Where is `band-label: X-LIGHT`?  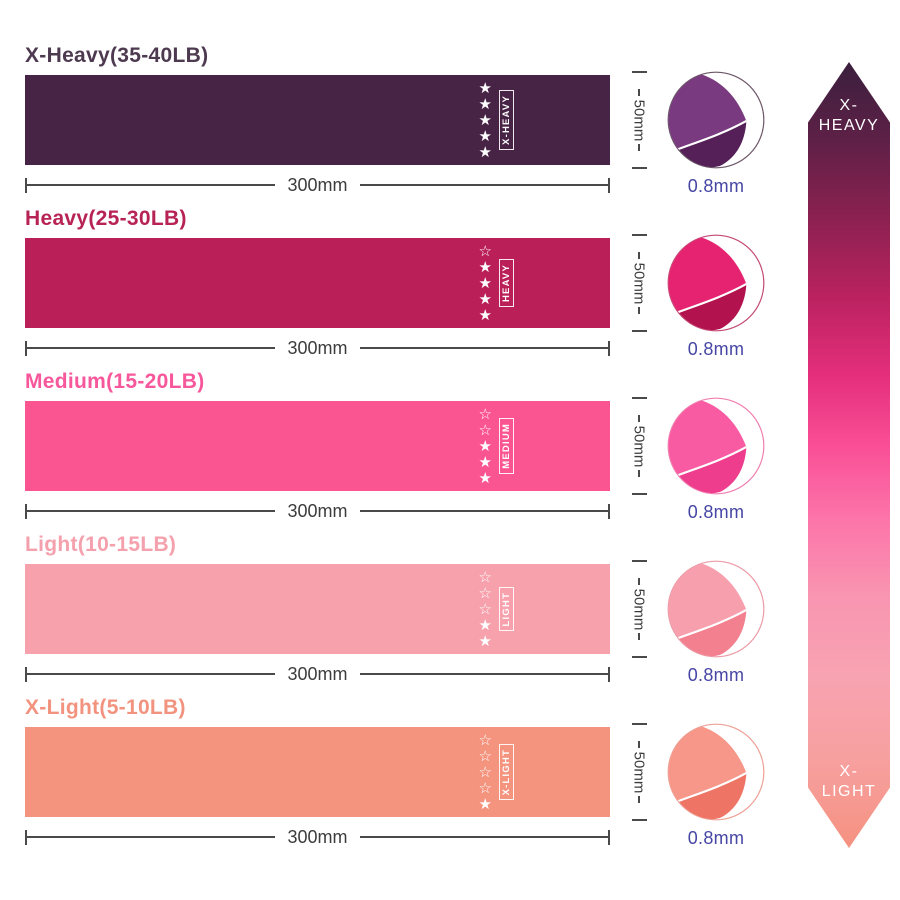 band-label: X-LIGHT is located at coordinates (506, 772).